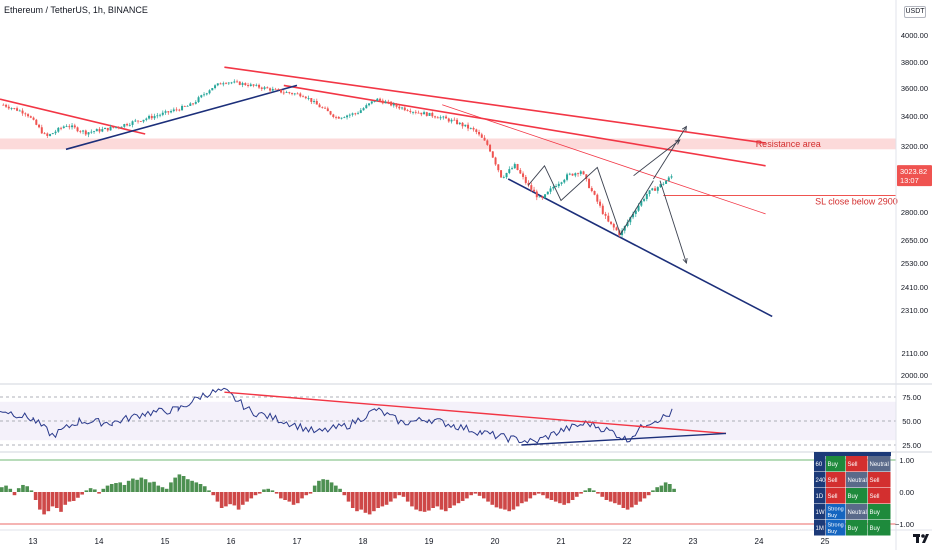 The image size is (932, 550). Describe the element at coordinates (670, 153) in the screenshot. I see `projection-arrow-line` at that location.